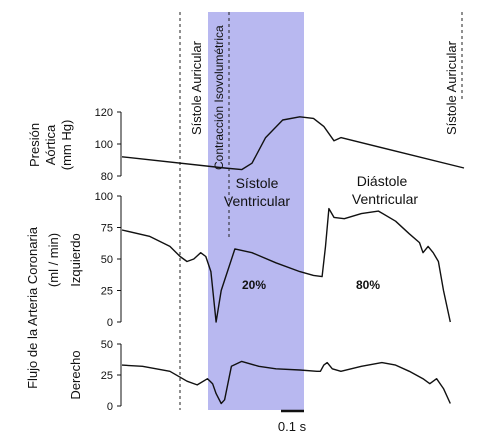 This screenshot has height=439, width=492. What do you see at coordinates (257, 183) in the screenshot?
I see `vent-systole-line1: Sístole` at bounding box center [257, 183].